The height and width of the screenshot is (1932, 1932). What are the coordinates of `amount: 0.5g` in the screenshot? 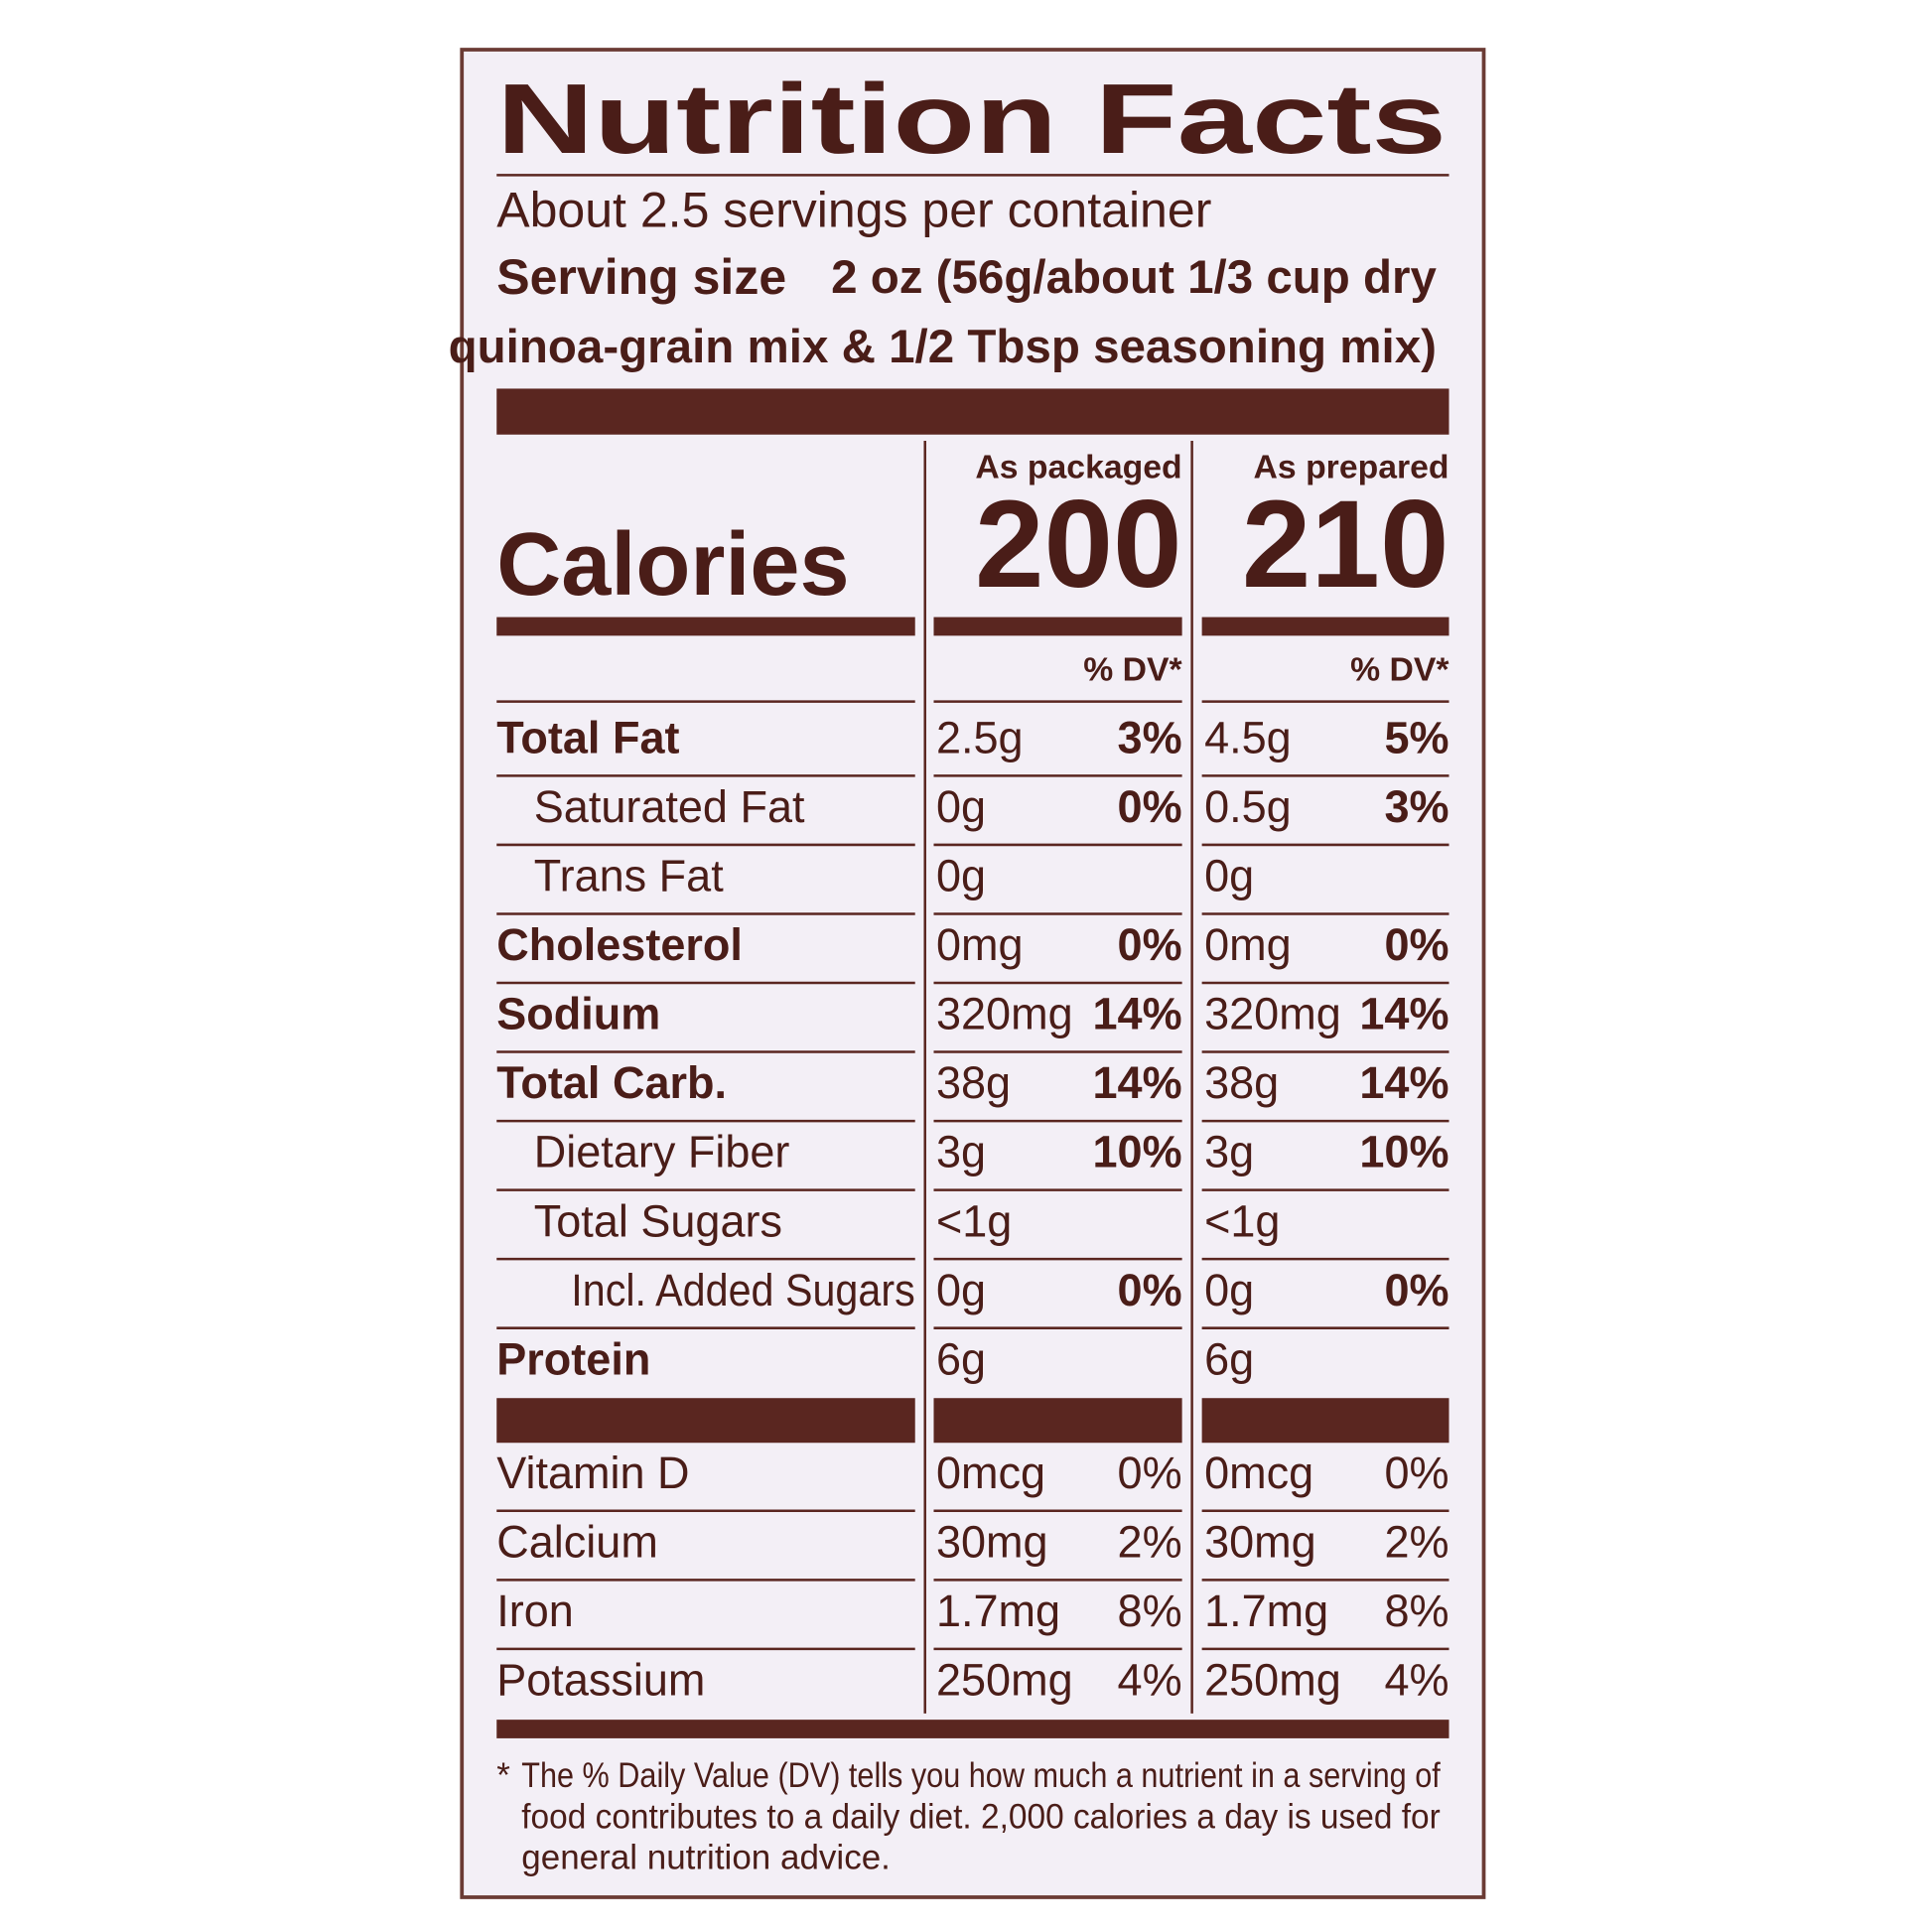 It's located at (1248, 807).